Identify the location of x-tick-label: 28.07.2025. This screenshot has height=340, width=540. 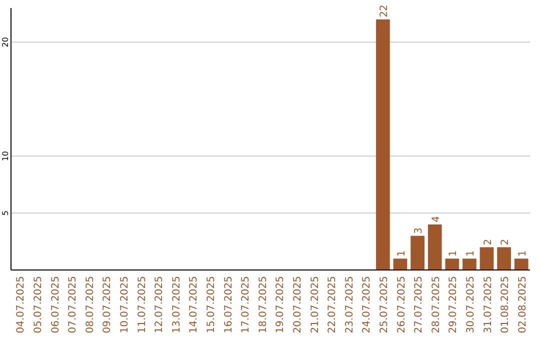
(436, 305).